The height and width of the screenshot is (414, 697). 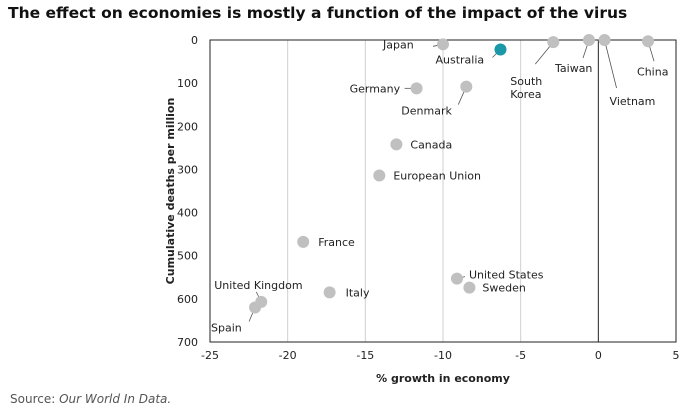 I want to click on label-canada: Canada, so click(x=431, y=144).